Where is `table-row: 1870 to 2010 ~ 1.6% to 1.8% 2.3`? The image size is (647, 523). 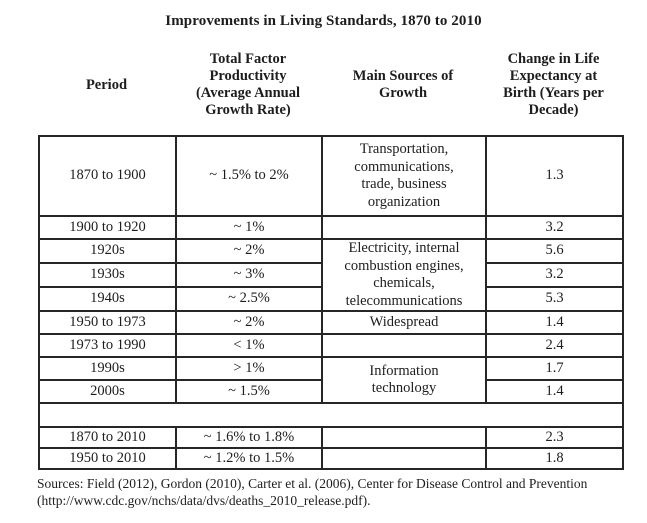
table-row: 1870 to 2010 ~ 1.6% to 1.8% 2.3 is located at coordinates (331, 437).